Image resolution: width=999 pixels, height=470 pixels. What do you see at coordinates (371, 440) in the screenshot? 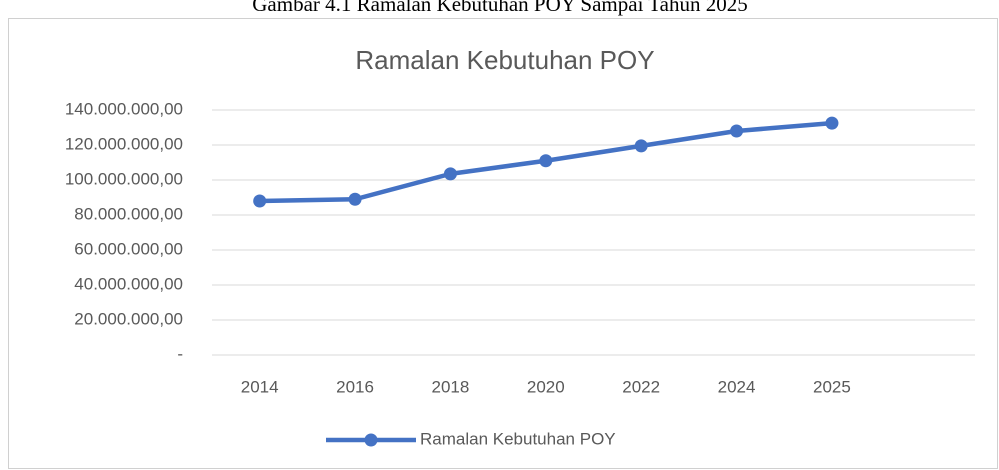
I see `legend-marker` at bounding box center [371, 440].